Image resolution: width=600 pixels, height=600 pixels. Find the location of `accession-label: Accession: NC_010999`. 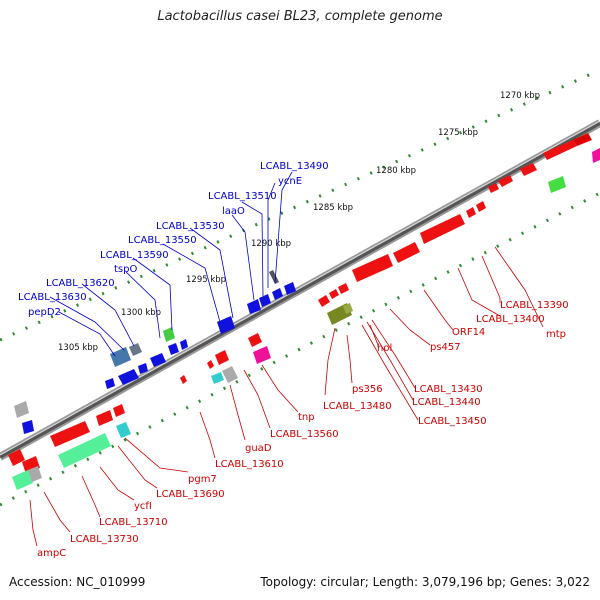

accession-label: Accession: NC_010999 is located at coordinates (77, 582).